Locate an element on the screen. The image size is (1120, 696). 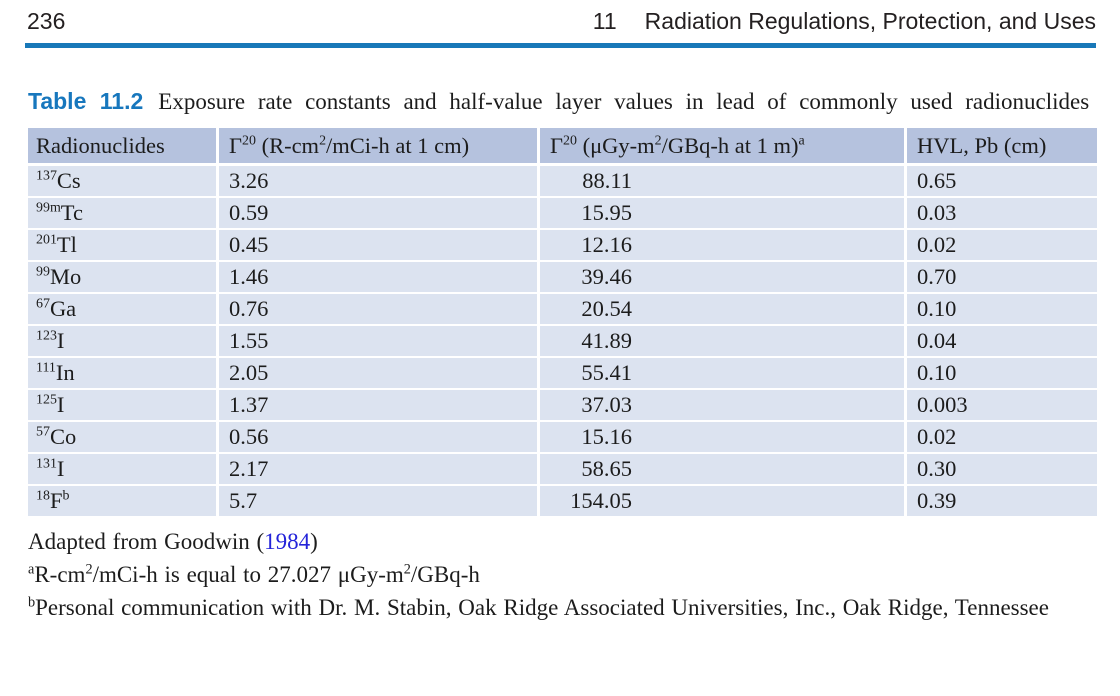
gamma-traditional-cell: 1.46 is located at coordinates (379, 278).